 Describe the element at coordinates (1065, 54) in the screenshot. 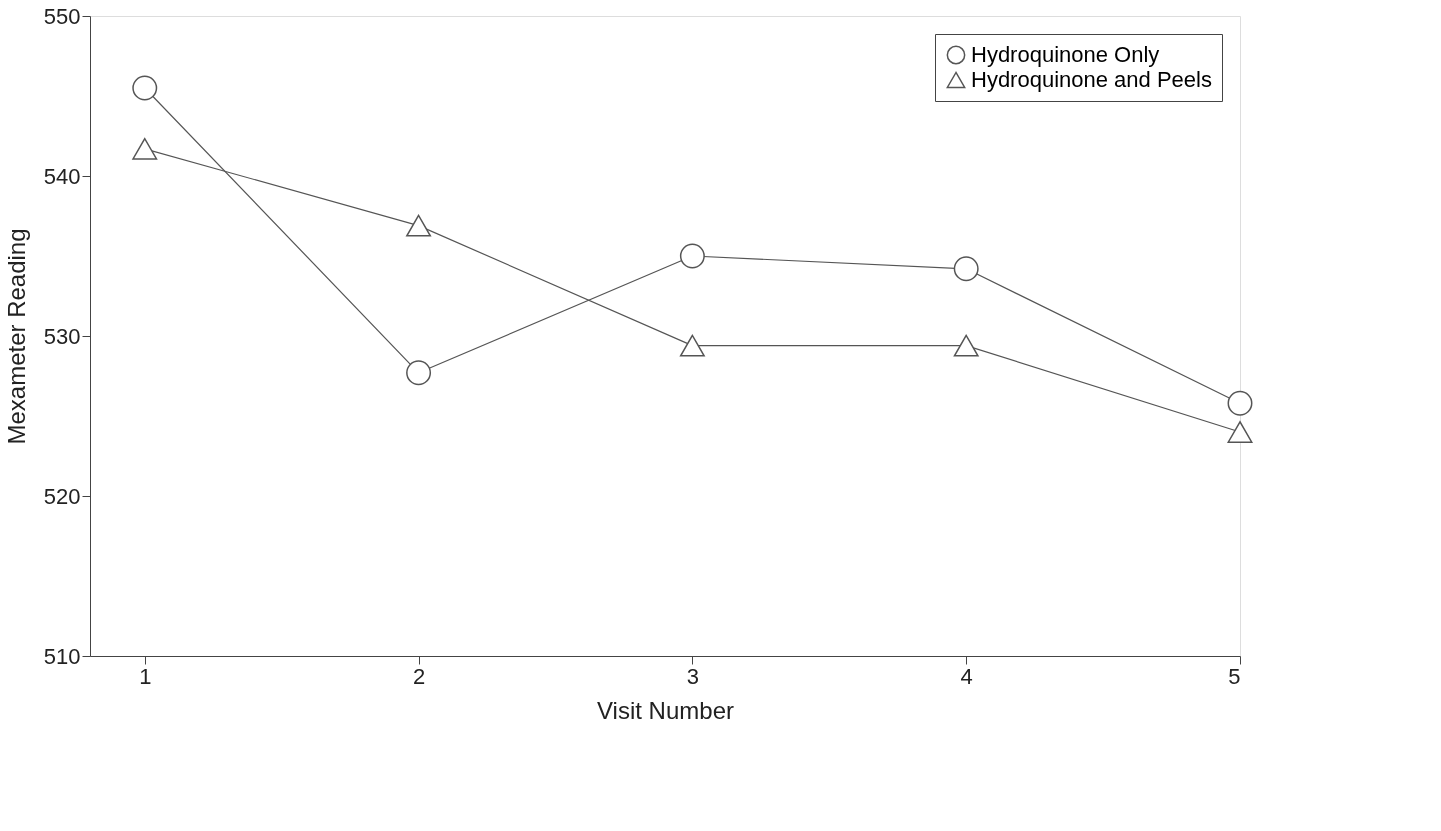

I see `legend-label: Hydroquinone Only` at that location.